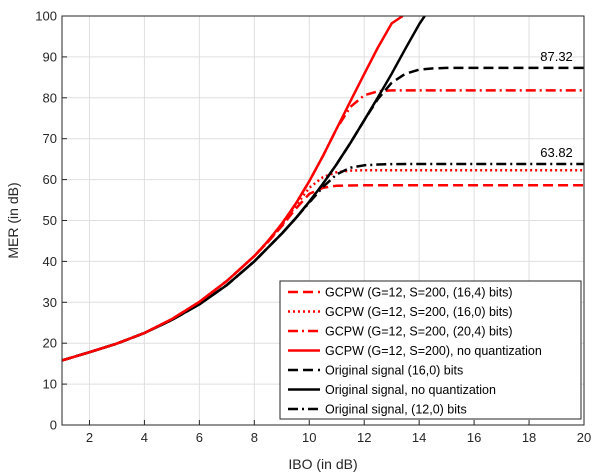 Image resolution: width=594 pixels, height=474 pixels. What do you see at coordinates (89, 437) in the screenshot?
I see `x-tick-label: 2` at bounding box center [89, 437].